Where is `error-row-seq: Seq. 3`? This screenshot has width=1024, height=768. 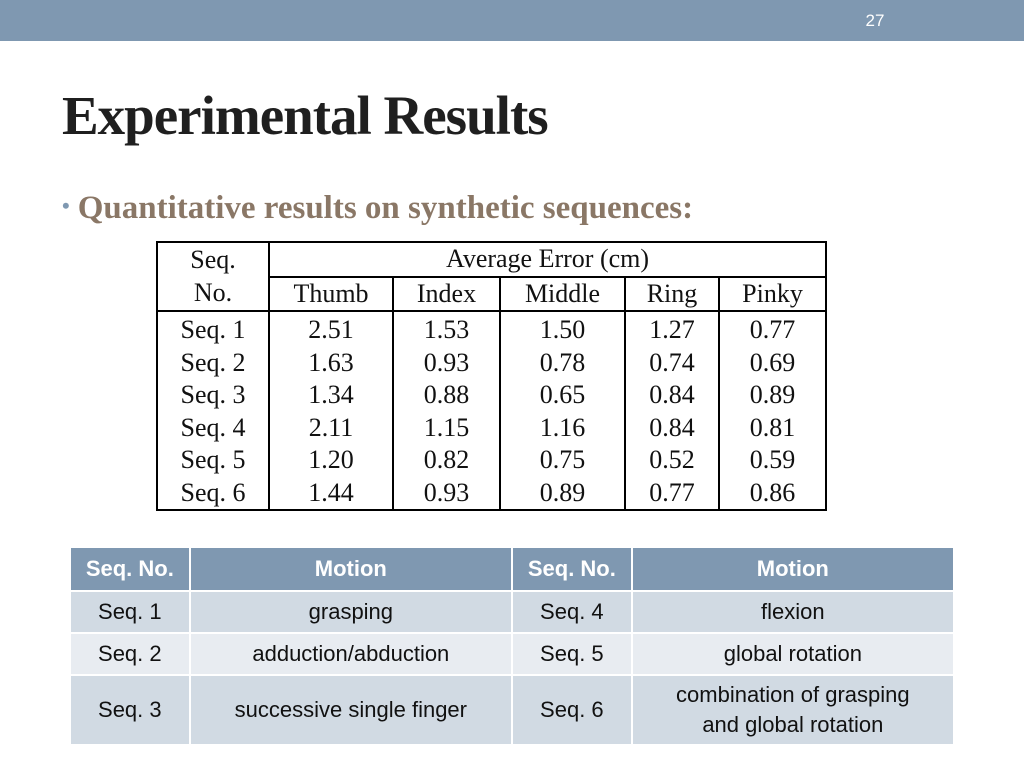
error-row-seq: Seq. 3 is located at coordinates (213, 395).